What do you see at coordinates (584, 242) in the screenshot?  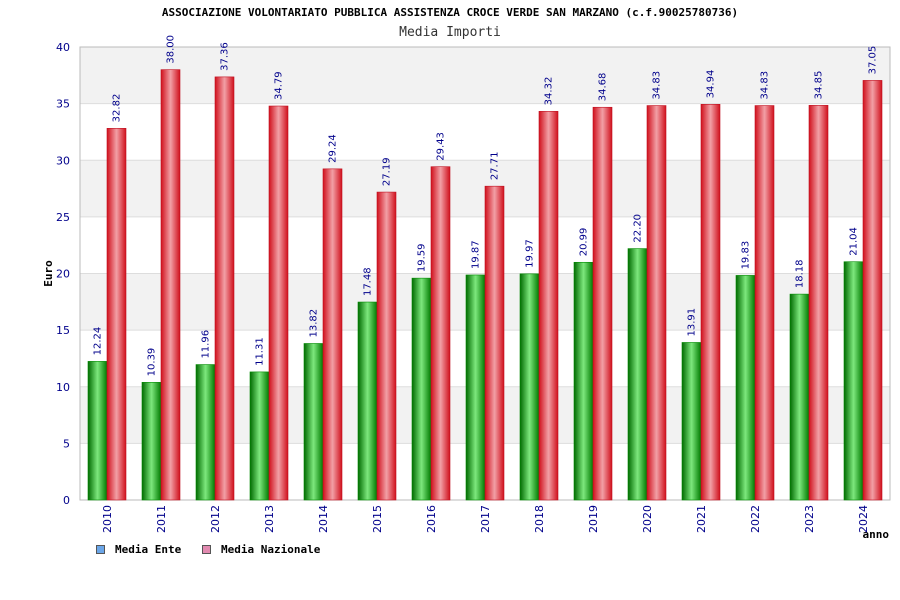 I see `data-label: 20.99` at bounding box center [584, 242].